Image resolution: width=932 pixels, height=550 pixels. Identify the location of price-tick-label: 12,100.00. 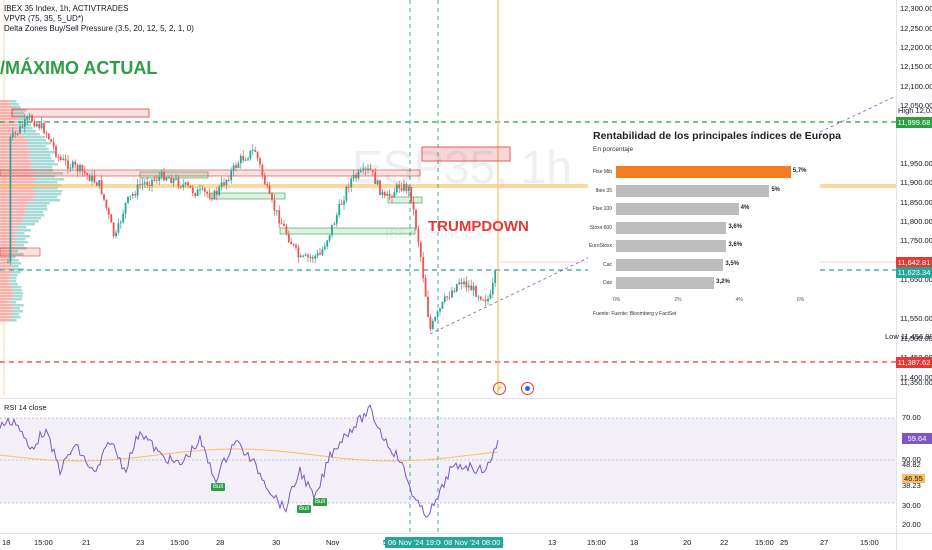
(916, 86).